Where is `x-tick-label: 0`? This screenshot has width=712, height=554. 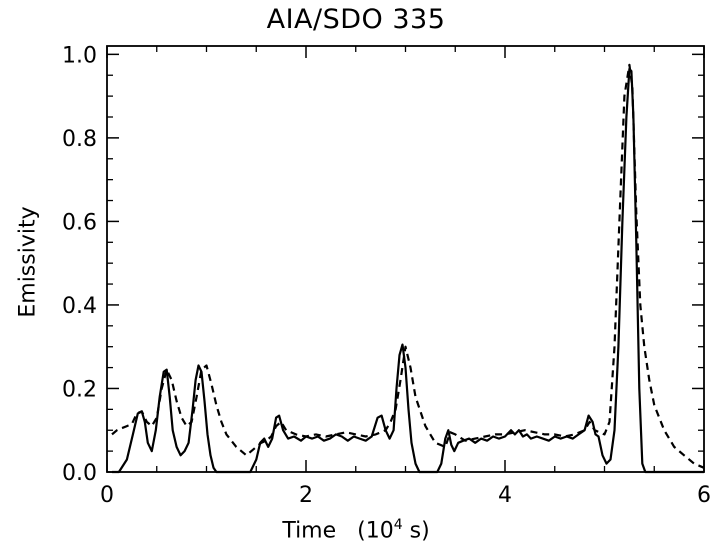
x-tick-label: 0 is located at coordinates (107, 495).